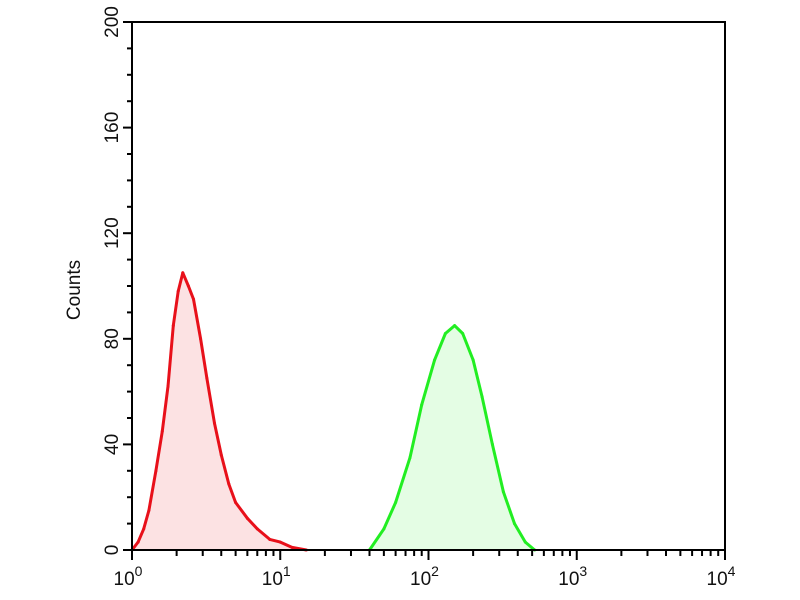  Describe the element at coordinates (583, 571) in the screenshot. I see `x-tick-exponent: 3` at that location.